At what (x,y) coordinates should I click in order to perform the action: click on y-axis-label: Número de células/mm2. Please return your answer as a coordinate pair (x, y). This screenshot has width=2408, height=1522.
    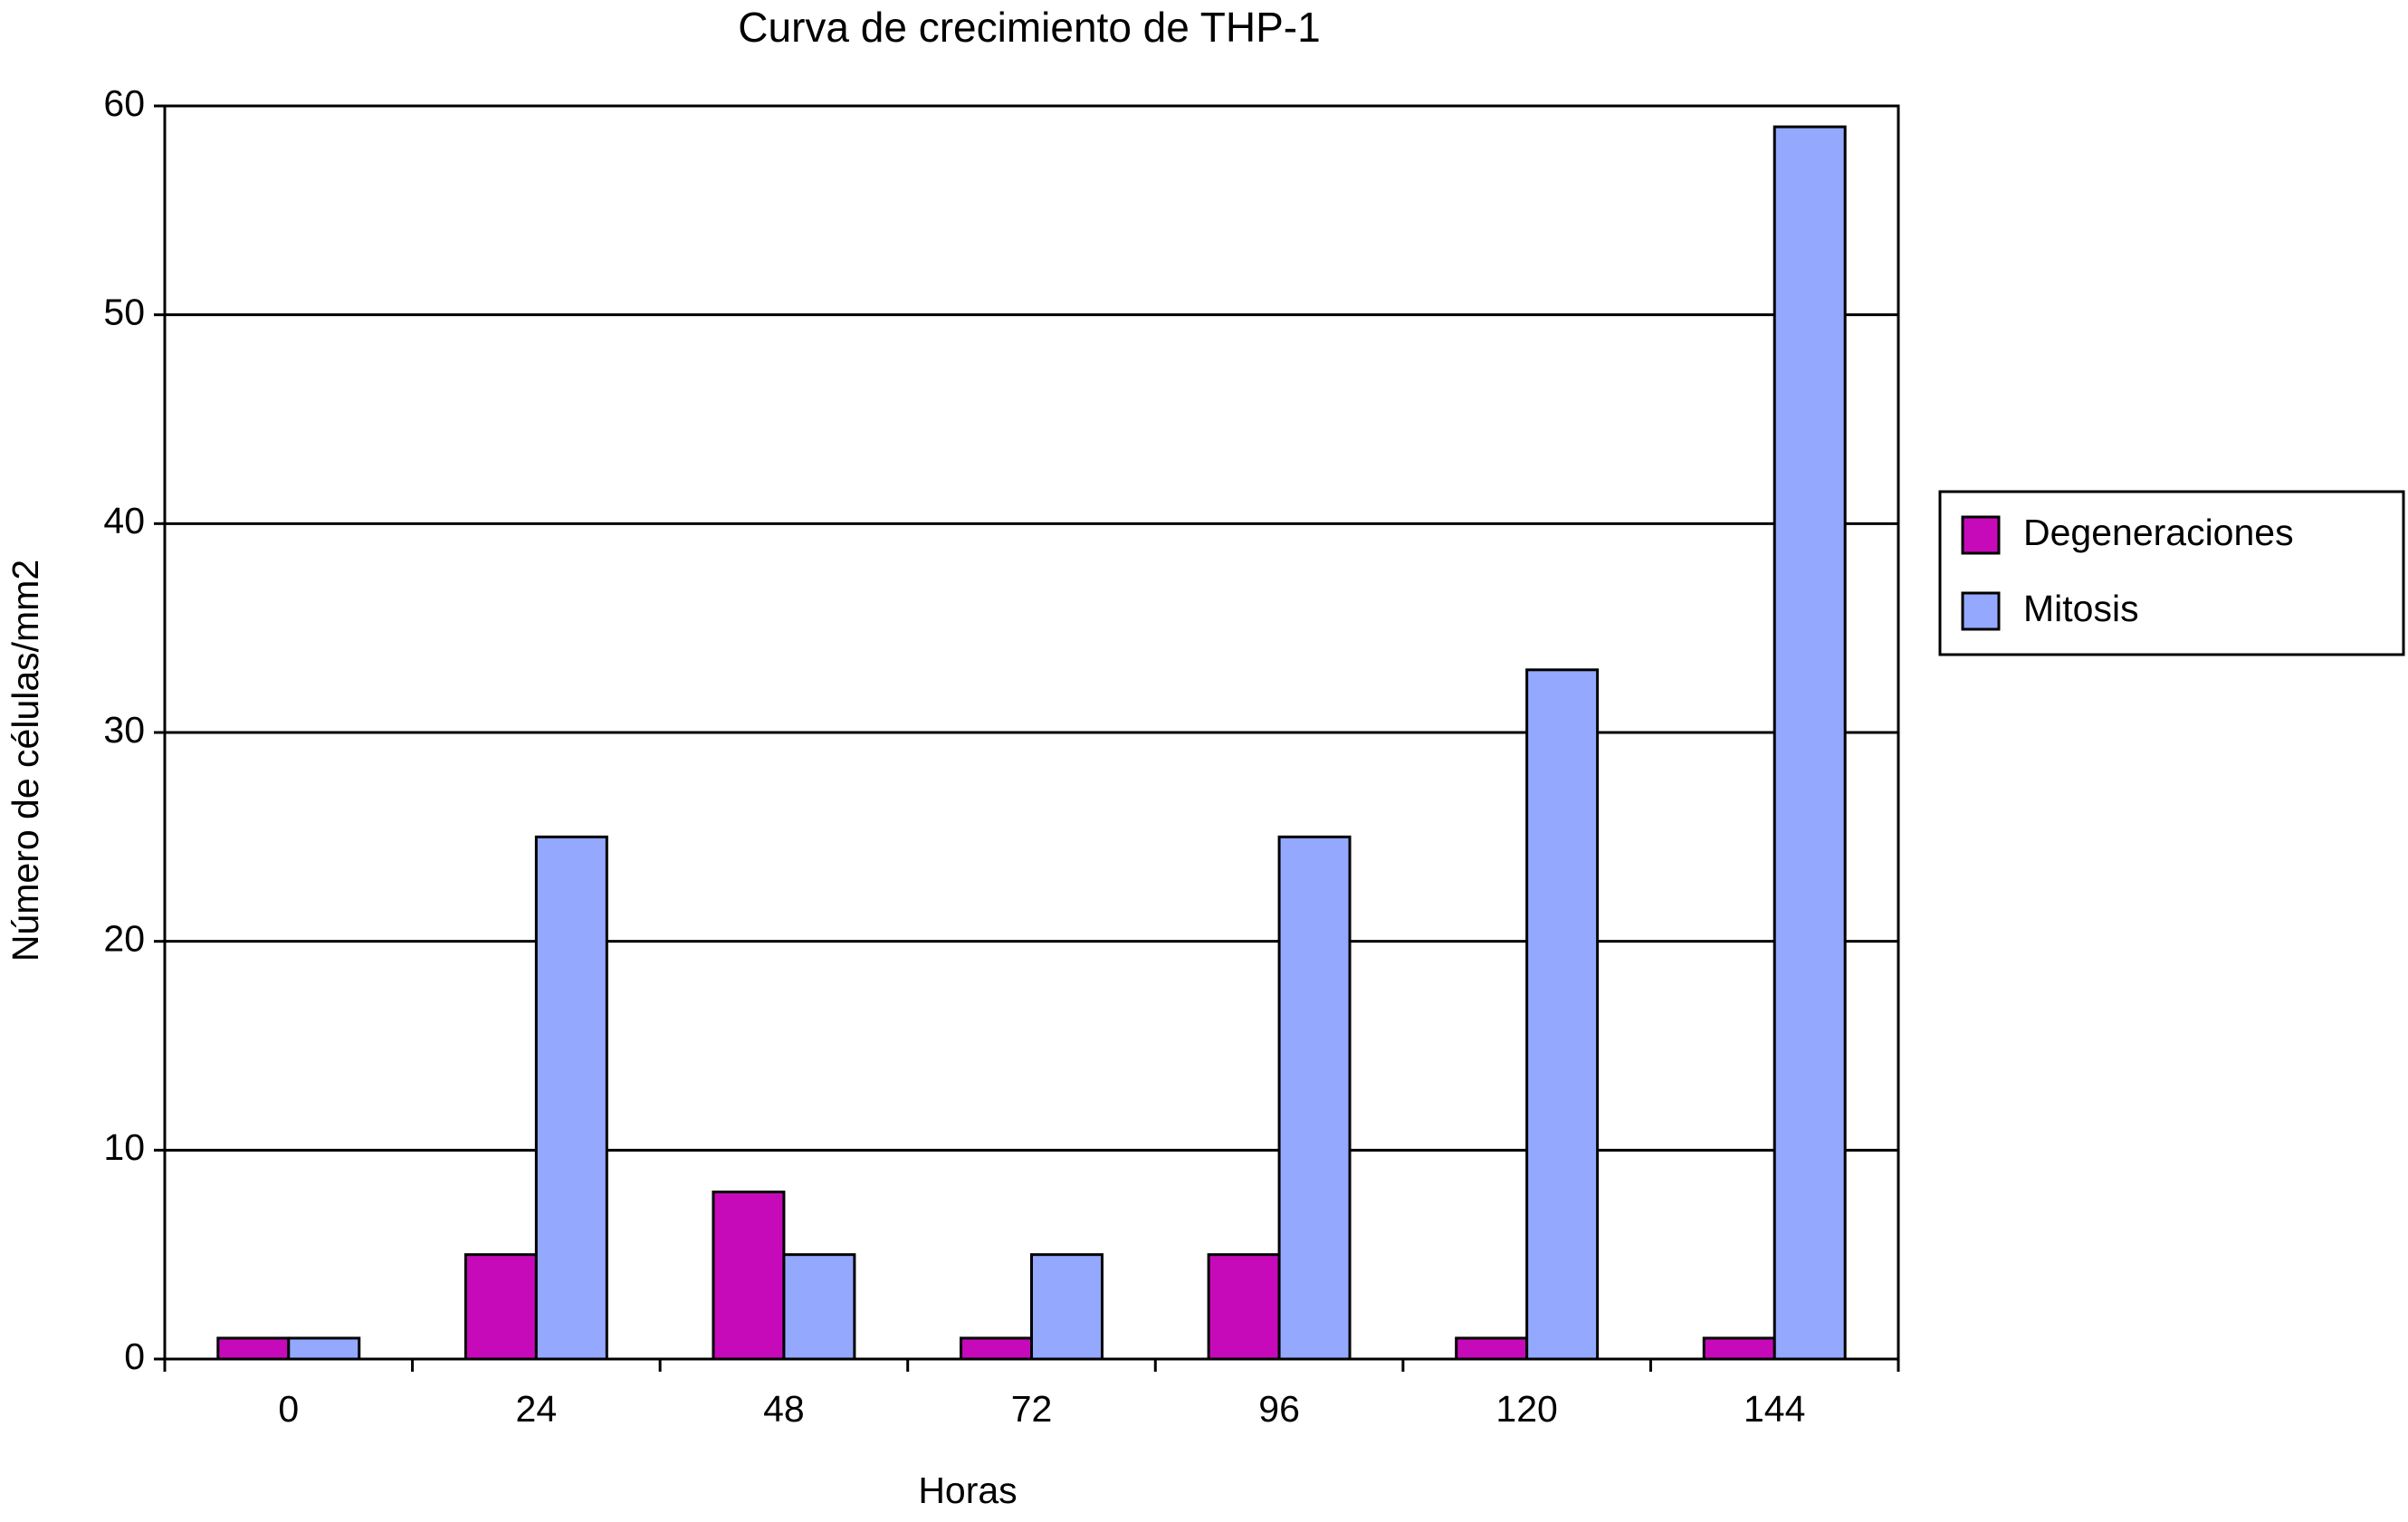
    Looking at the image, I should click on (25, 761).